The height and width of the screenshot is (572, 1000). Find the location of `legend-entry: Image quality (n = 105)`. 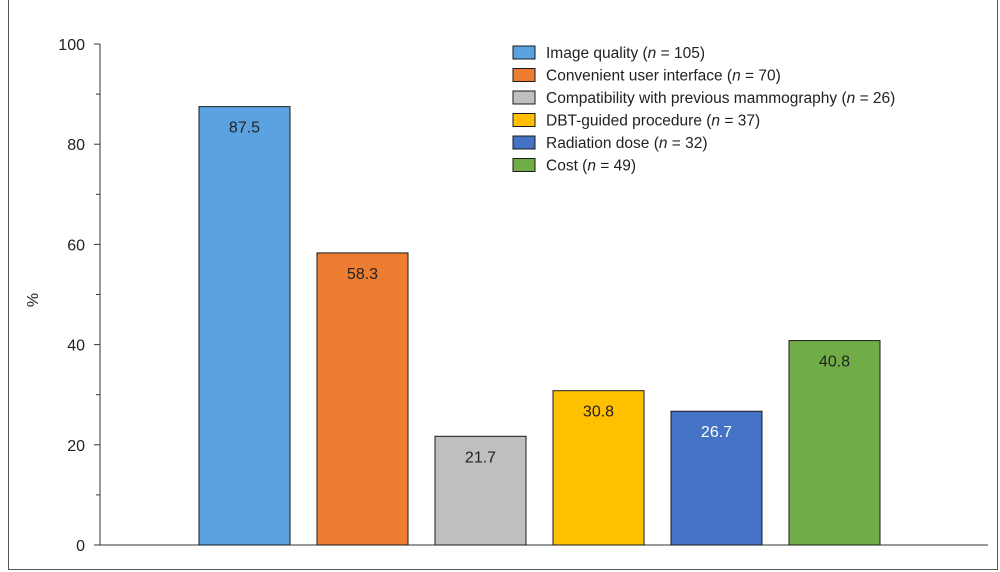

legend-entry: Image quality (n = 105) is located at coordinates (625, 53).